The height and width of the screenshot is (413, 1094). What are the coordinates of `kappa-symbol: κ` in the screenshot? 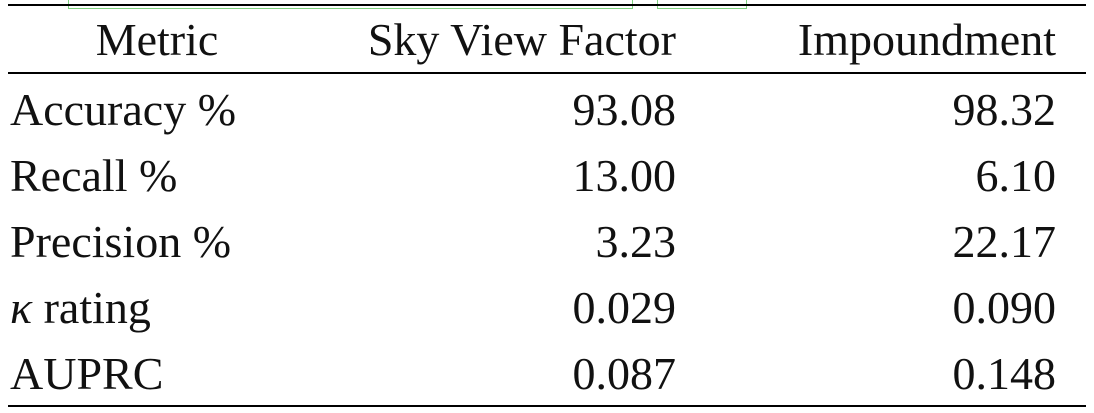 It's located at (21, 307).